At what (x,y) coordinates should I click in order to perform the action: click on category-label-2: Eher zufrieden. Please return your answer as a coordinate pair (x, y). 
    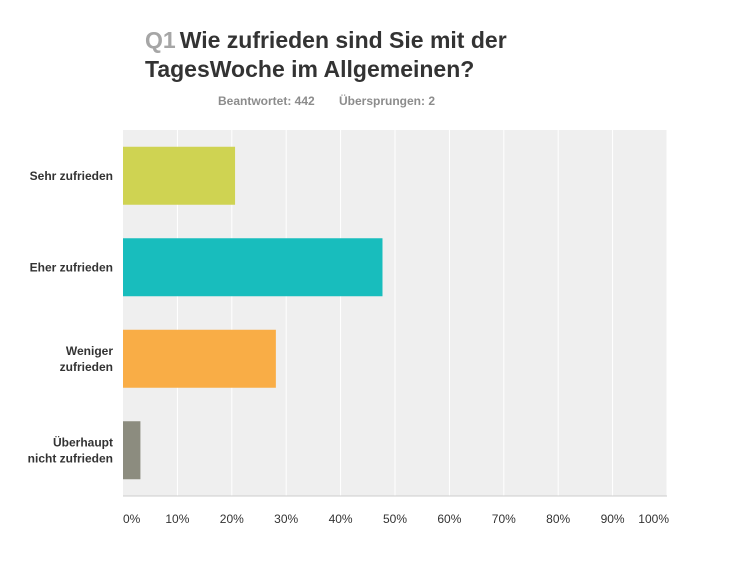
    Looking at the image, I should click on (71, 267).